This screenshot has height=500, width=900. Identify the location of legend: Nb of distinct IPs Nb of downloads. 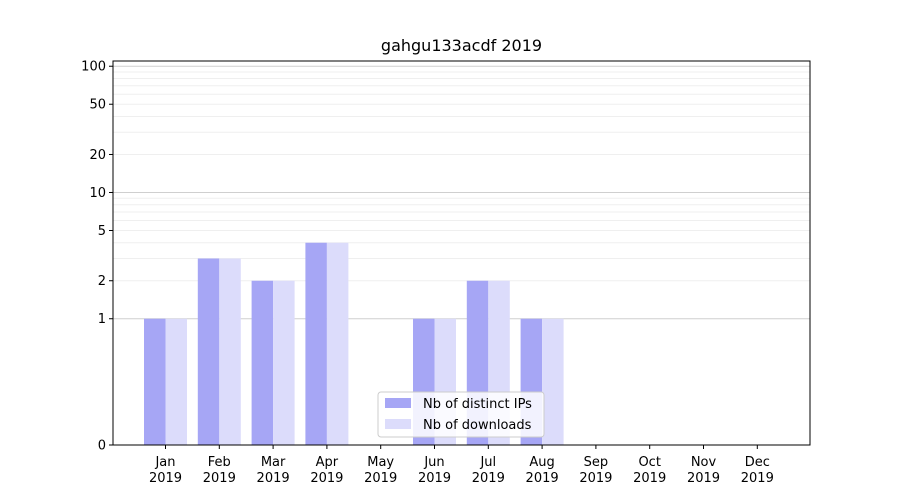
(461, 414).